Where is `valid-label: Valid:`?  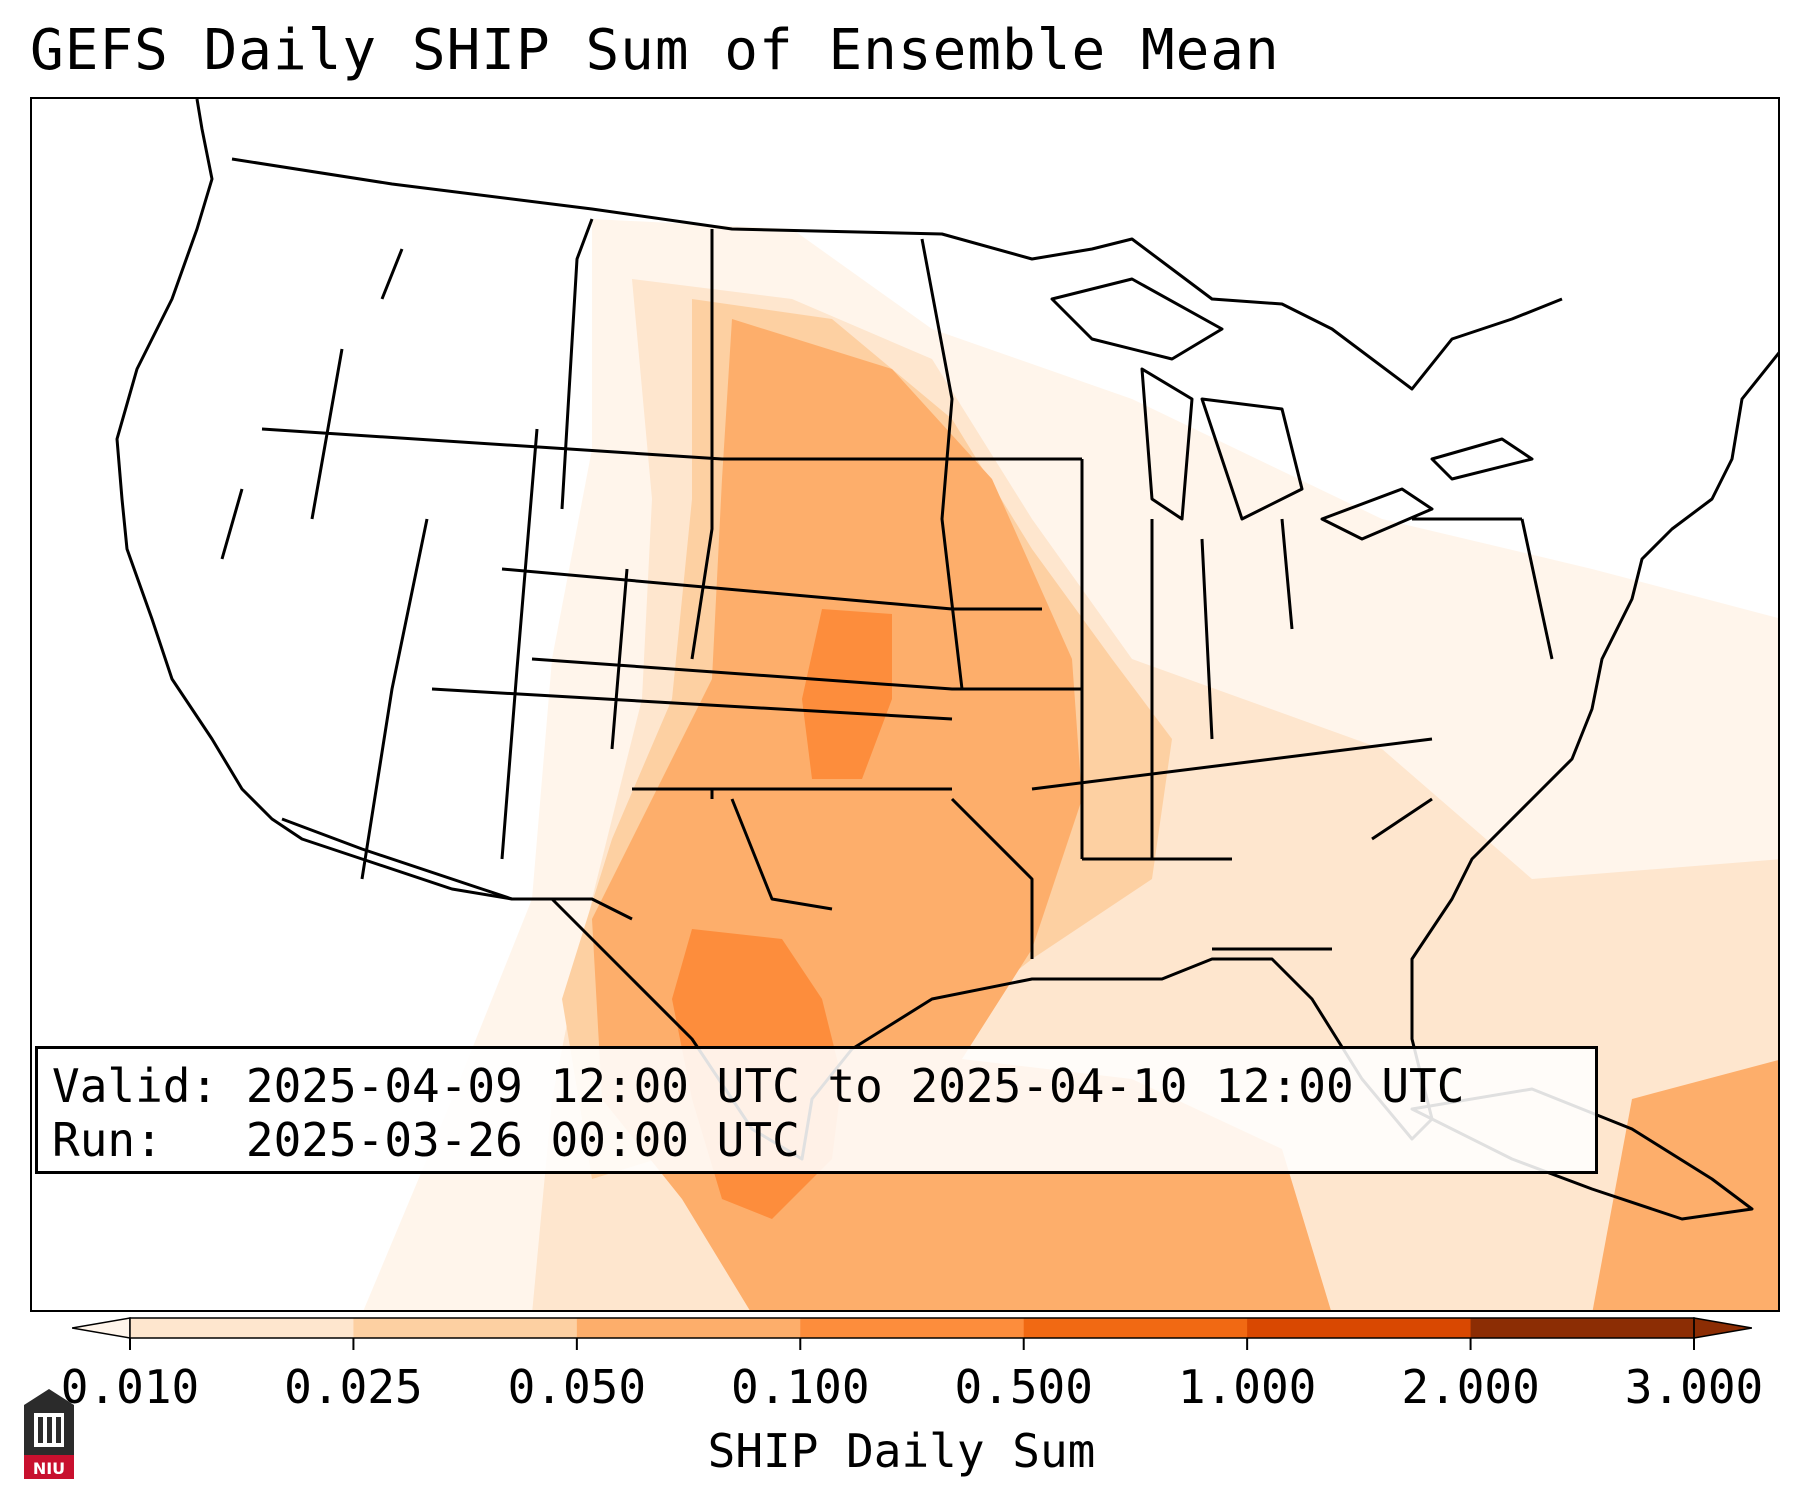
valid-label: Valid: is located at coordinates (135, 1086).